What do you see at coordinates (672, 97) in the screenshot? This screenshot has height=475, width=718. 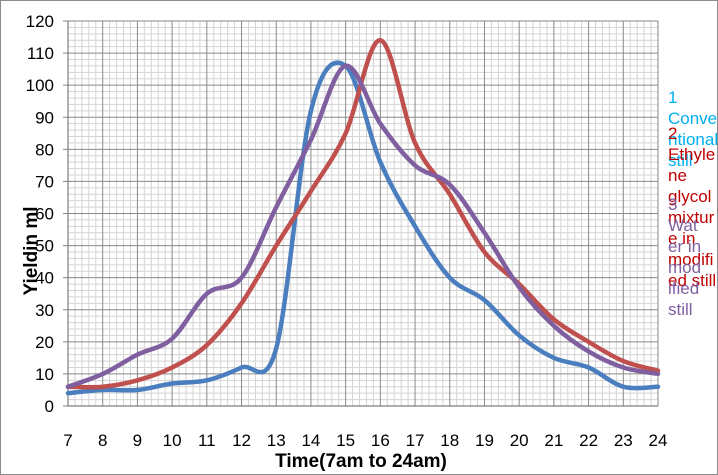 I see `legend-text-line: 1` at bounding box center [672, 97].